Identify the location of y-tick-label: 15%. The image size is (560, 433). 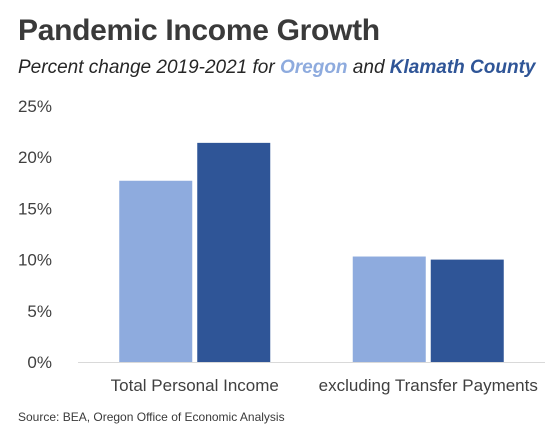
(35, 208).